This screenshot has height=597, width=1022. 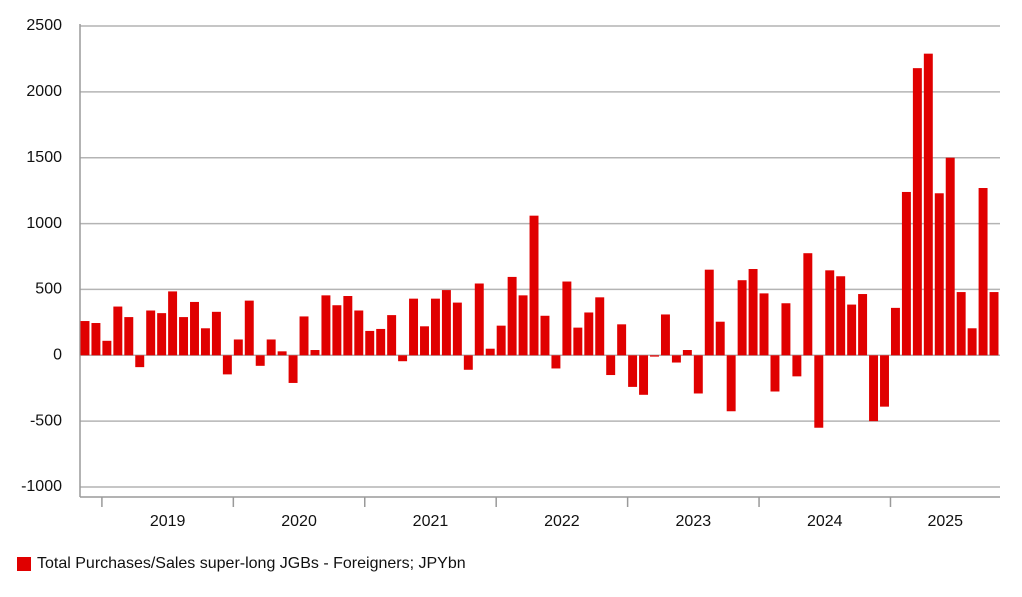 What do you see at coordinates (41, 486) in the screenshot?
I see `y-tick-label: -1000` at bounding box center [41, 486].